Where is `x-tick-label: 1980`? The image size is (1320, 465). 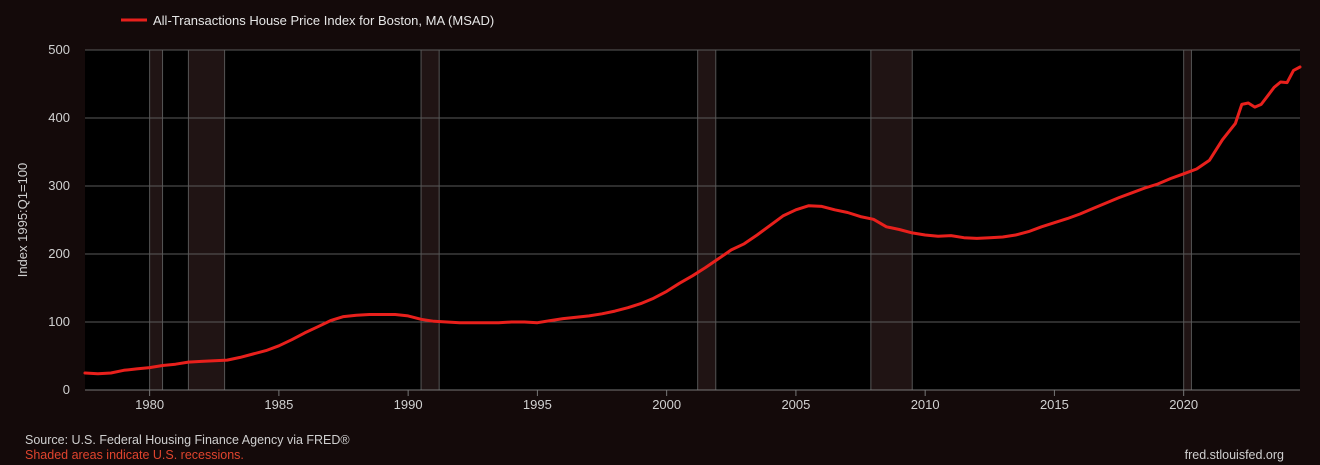
x-tick-label: 1980 is located at coordinates (149, 404).